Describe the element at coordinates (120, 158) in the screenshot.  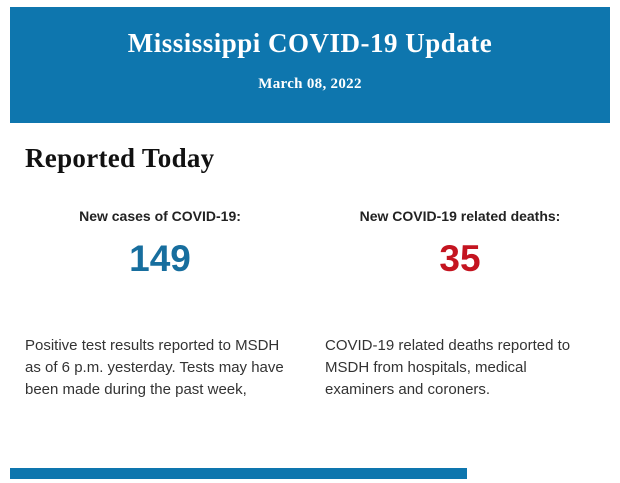
I see `section-heading: Reported Today` at that location.